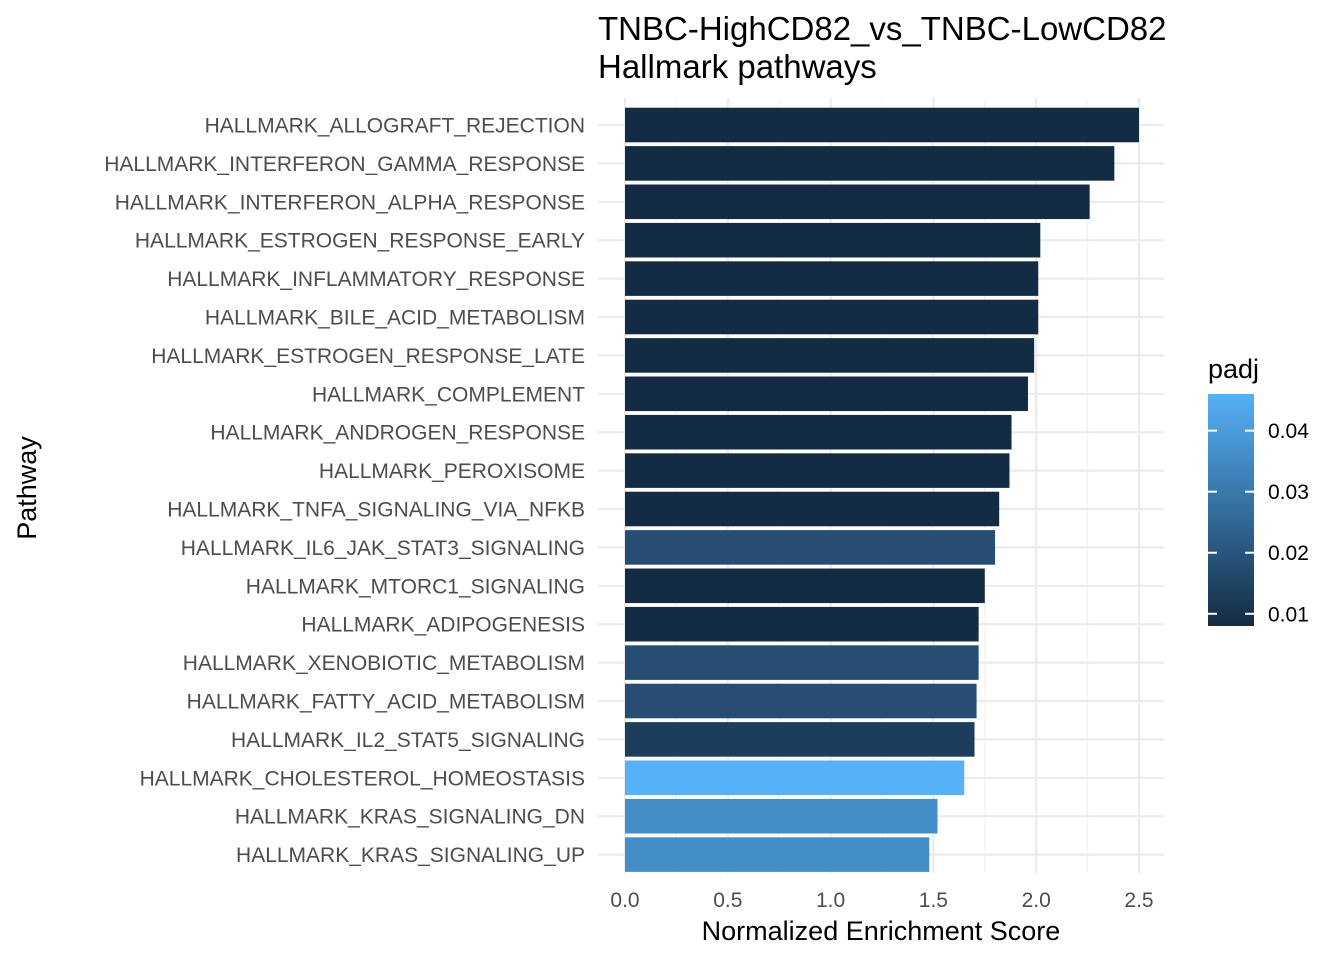 The height and width of the screenshot is (960, 1344). Describe the element at coordinates (802, 662) in the screenshot. I see `bar-hallmark-xenobiotic-metabolism` at that location.